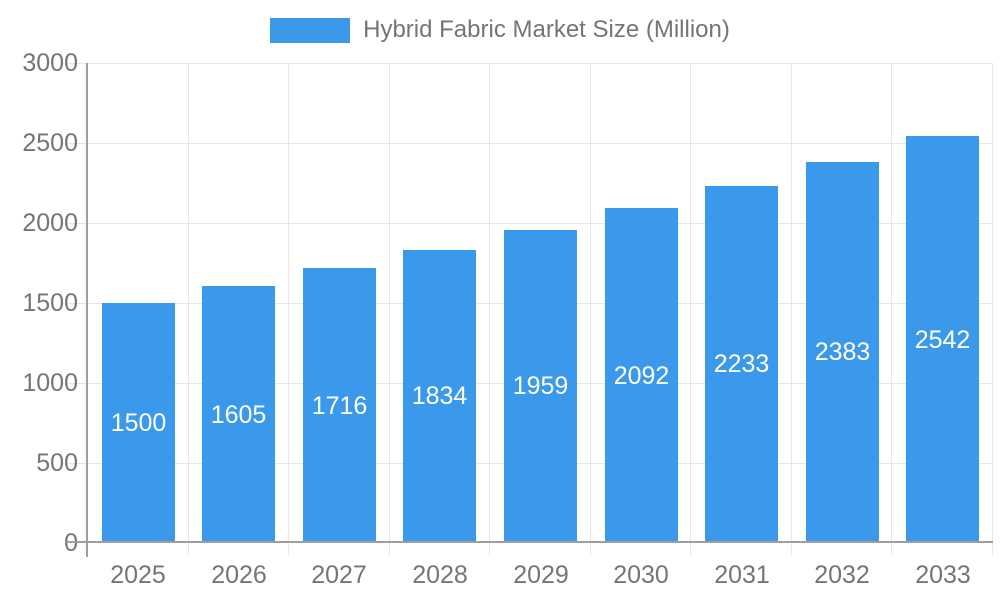 This screenshot has width=1000, height=600. What do you see at coordinates (529, 542) in the screenshot?
I see `x-axis-line` at bounding box center [529, 542].